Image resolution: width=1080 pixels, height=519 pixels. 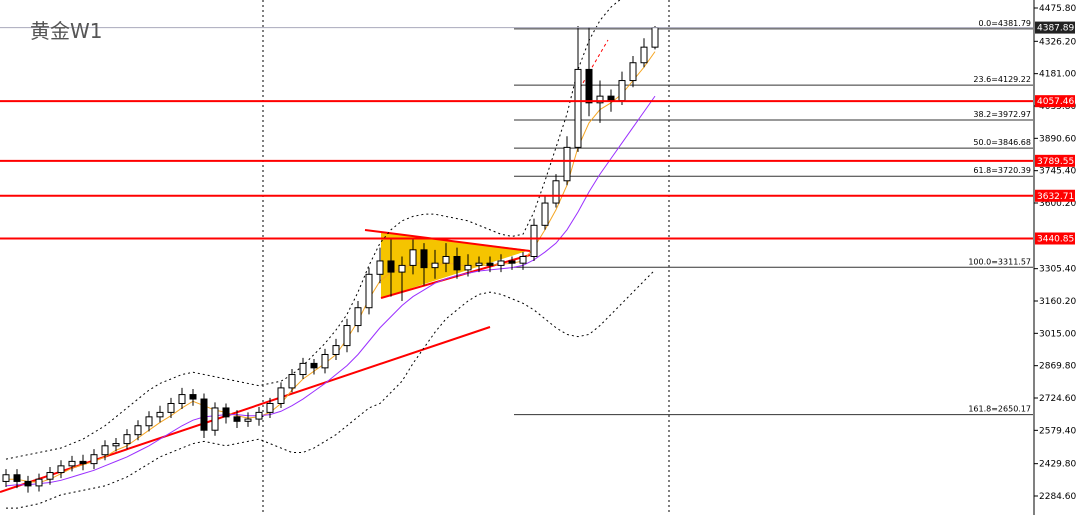 What do you see at coordinates (1057, 497) in the screenshot?
I see `y-tick-label: 2284.60` at bounding box center [1057, 497].